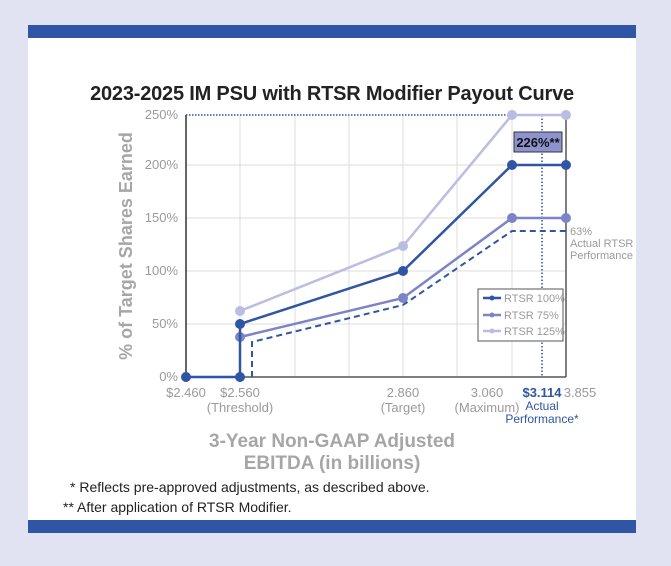 This screenshot has height=566, width=671. Describe the element at coordinates (332, 31) in the screenshot. I see `top-brand-bar` at that location.